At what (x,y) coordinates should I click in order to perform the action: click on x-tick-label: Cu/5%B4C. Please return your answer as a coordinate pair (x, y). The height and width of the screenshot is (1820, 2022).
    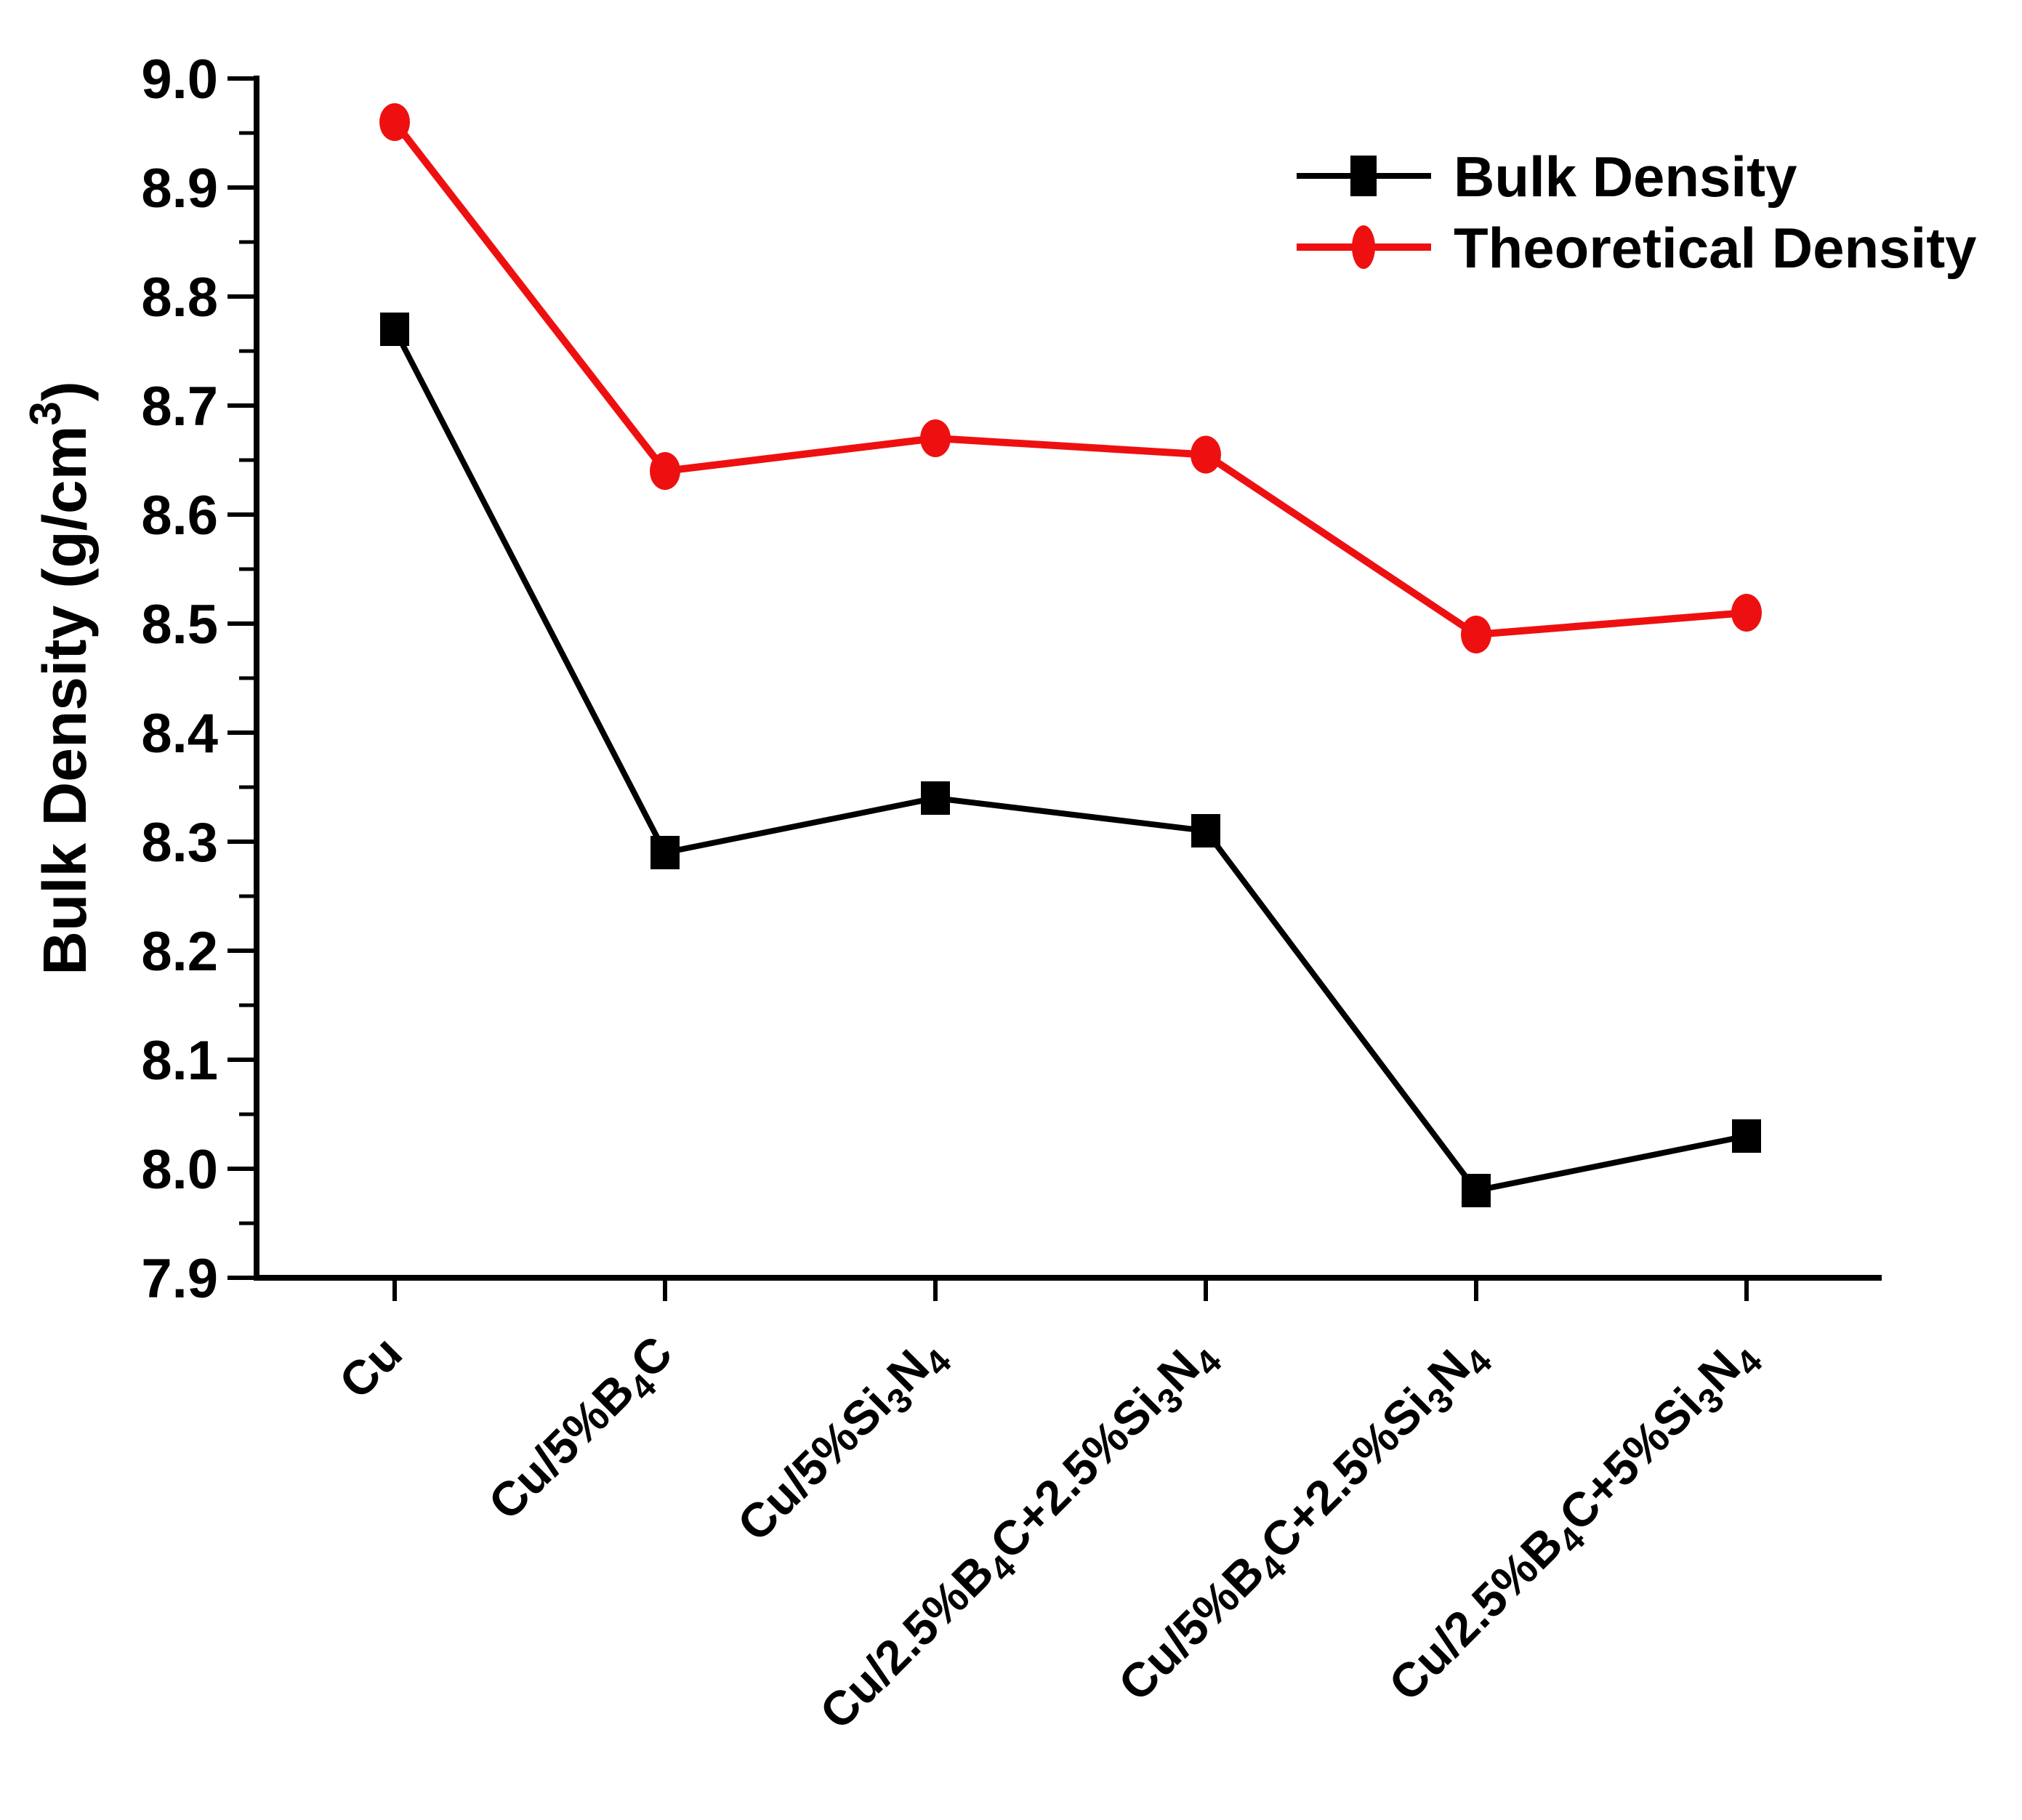
    Looking at the image, I should click on (583, 1431).